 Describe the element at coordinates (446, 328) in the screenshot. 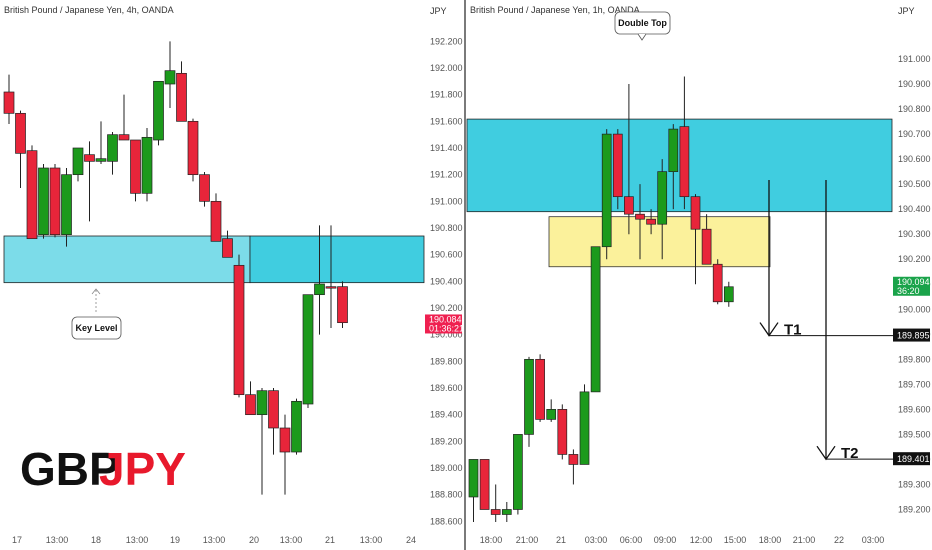

I see `left-price-tag-countdown: 01:36:21` at that location.